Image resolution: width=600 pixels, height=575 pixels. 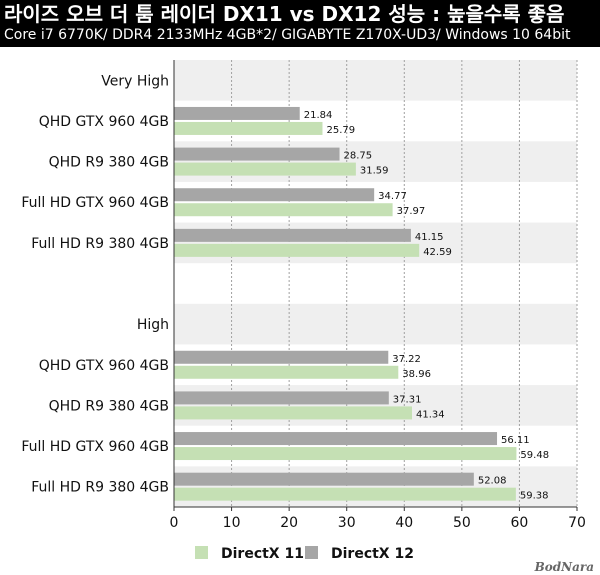 What do you see at coordinates (411, 211) in the screenshot?
I see `value-label: 37.97` at bounding box center [411, 211].